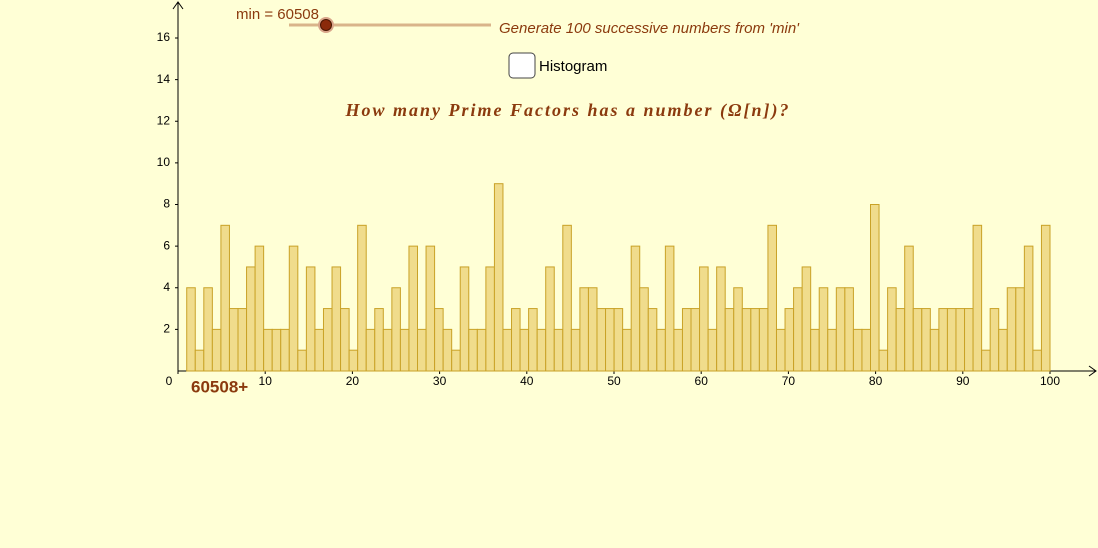 This screenshot has width=1098, height=548. What do you see at coordinates (876, 381) in the screenshot?
I see `x-tick-label: 80` at bounding box center [876, 381].